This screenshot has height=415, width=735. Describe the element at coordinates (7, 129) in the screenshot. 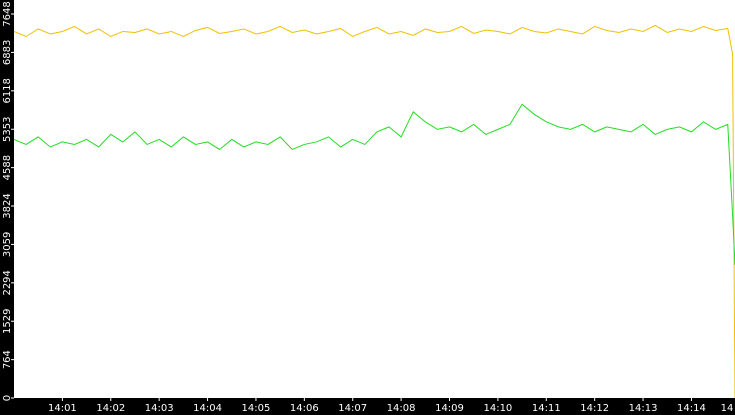

I see `y-tick-label: 5353` at that location.